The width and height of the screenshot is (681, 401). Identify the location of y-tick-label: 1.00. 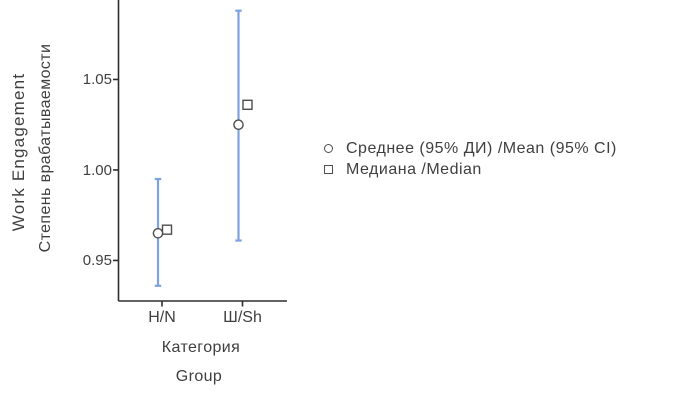
(97, 170).